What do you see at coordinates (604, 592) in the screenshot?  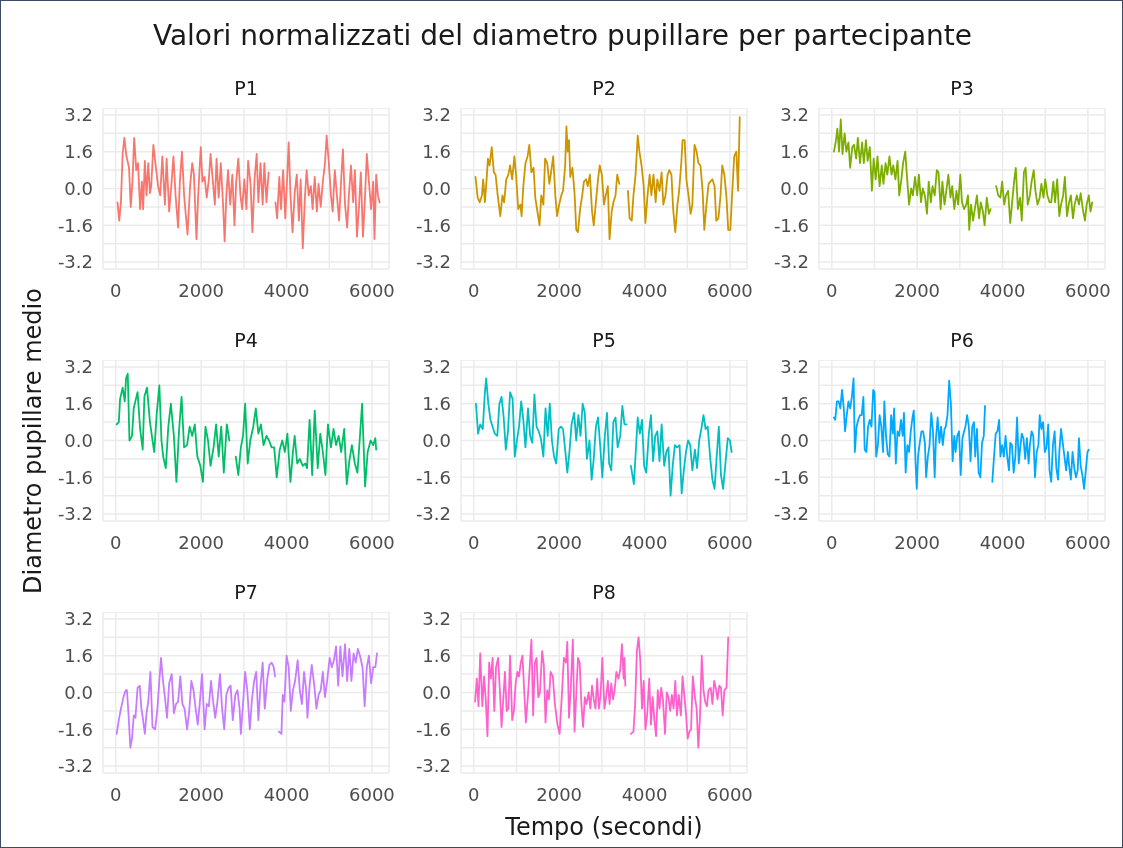 I see `chart-title: P8` at bounding box center [604, 592].